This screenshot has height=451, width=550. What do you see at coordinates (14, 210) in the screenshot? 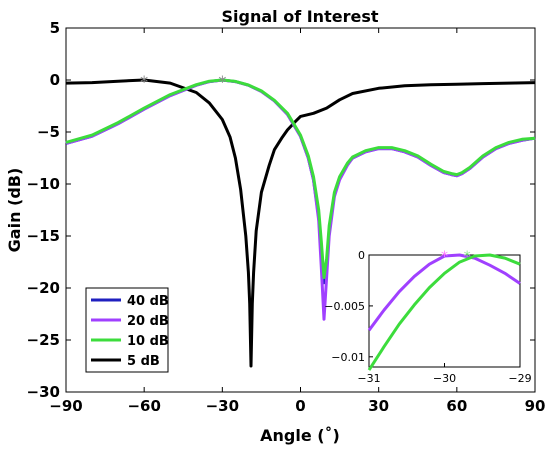
I see `y-axis-label: Gain (dB)` at bounding box center [14, 210].